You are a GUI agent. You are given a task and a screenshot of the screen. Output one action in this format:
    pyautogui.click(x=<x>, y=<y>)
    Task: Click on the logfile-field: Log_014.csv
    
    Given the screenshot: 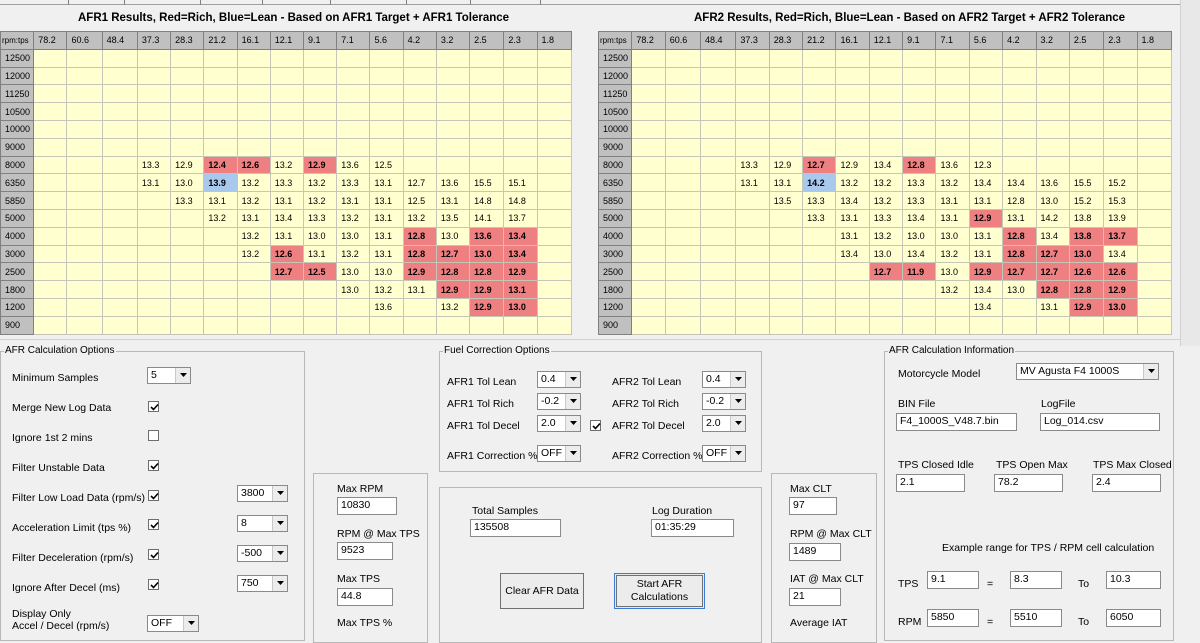 What is the action you would take?
    pyautogui.click(x=1100, y=422)
    